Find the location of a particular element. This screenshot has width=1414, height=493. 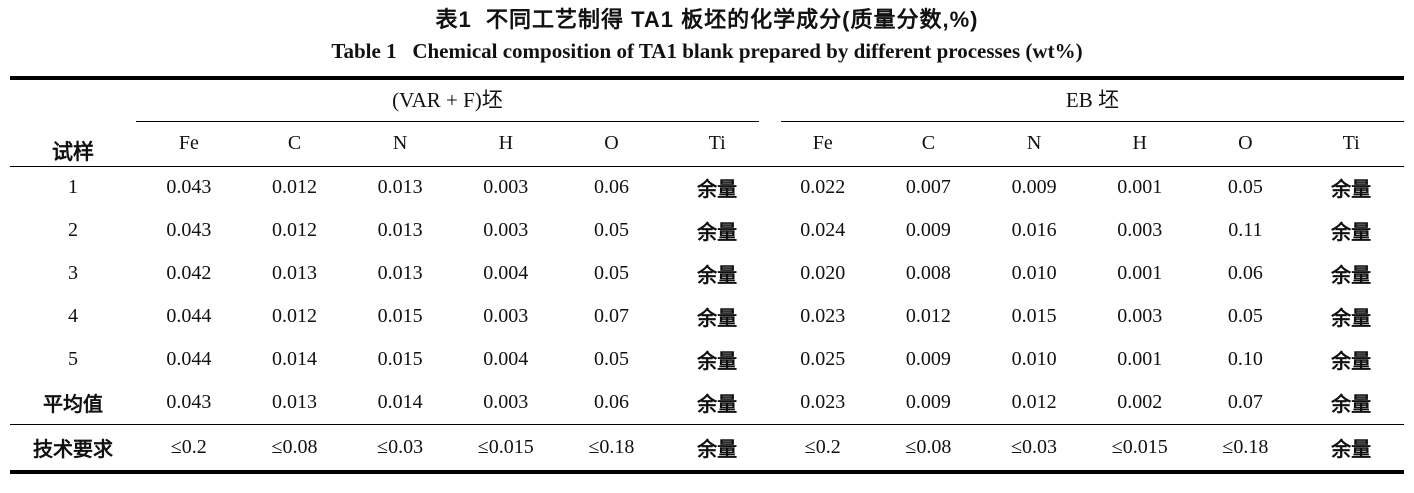

element-header-row: Fe C N H O Ti Fe C N H O Ti is located at coordinates (707, 144).